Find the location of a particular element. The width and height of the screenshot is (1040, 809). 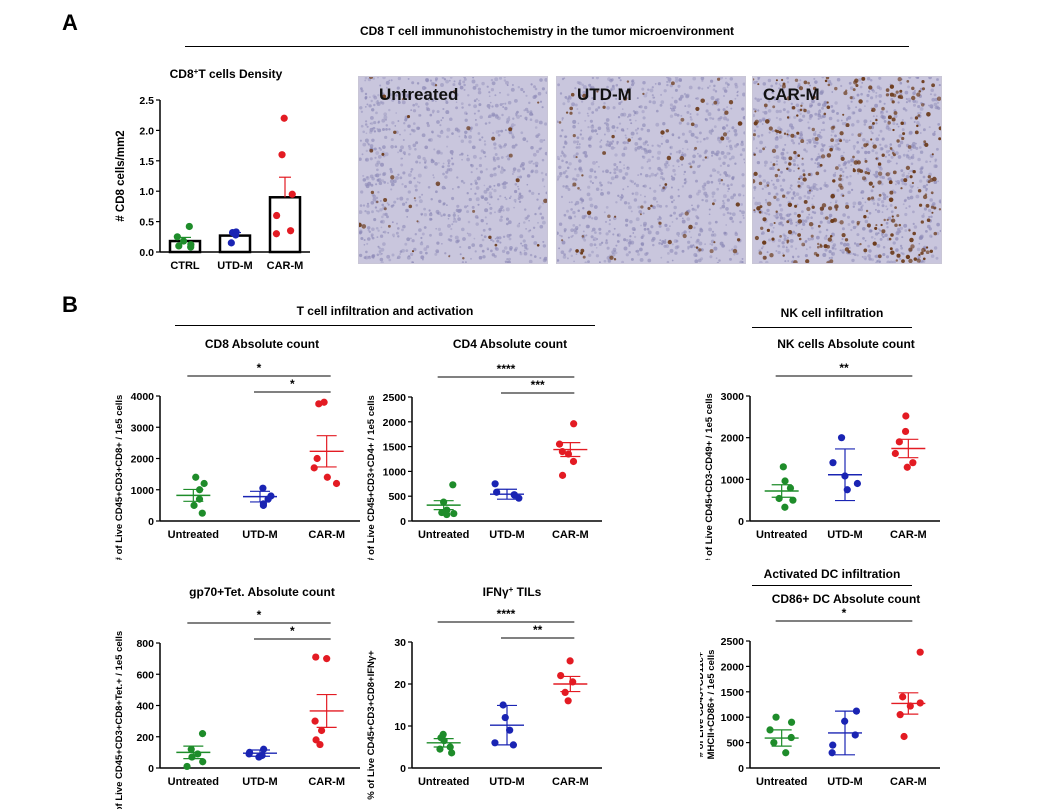

chart-title: NK cells Absolute count is located at coordinates (846, 344).